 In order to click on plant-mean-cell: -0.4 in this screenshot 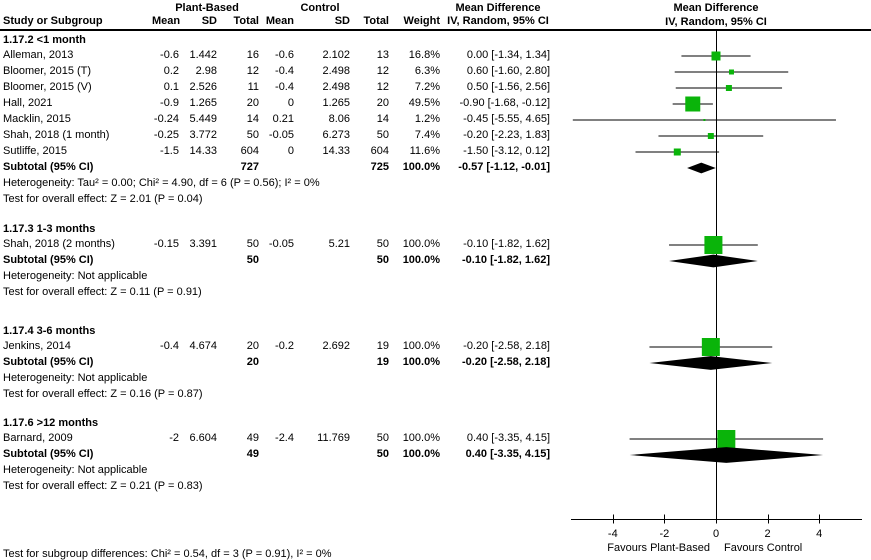, I will do `click(169, 346)`.